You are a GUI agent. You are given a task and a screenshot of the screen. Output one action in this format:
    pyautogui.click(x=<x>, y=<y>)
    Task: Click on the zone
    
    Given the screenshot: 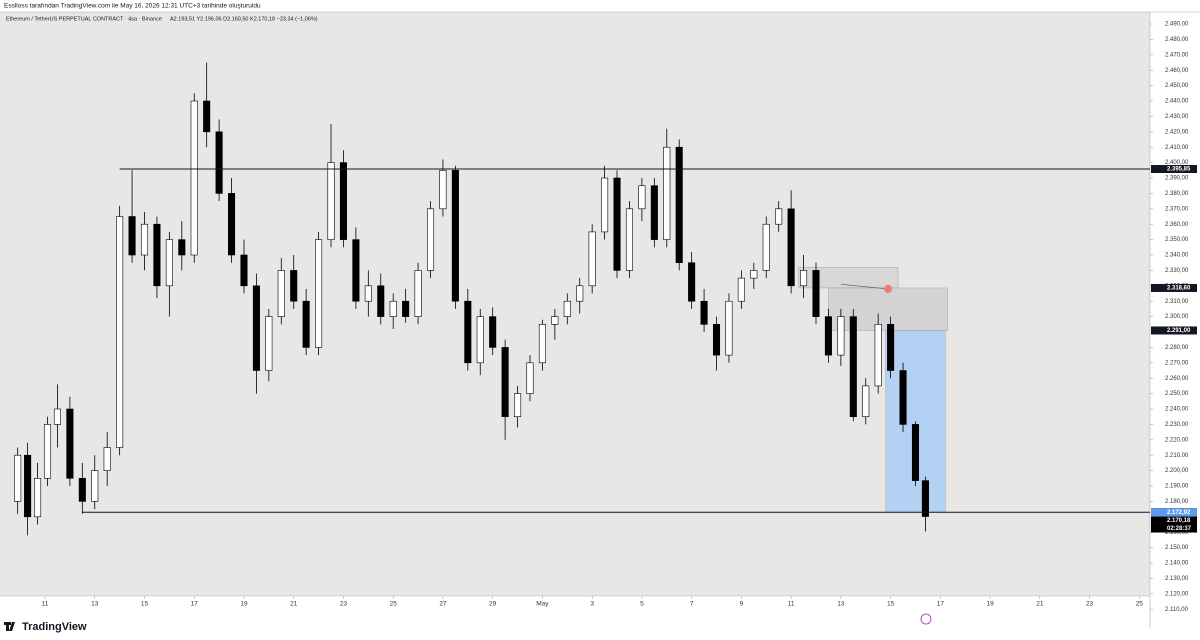 What is the action you would take?
    pyautogui.click(x=888, y=309)
    